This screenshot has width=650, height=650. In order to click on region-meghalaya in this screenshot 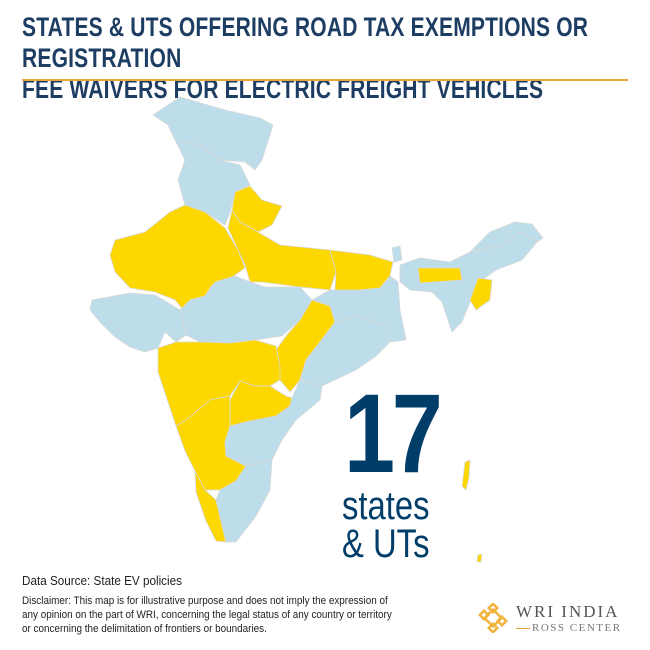, I will do `click(440, 275)`.